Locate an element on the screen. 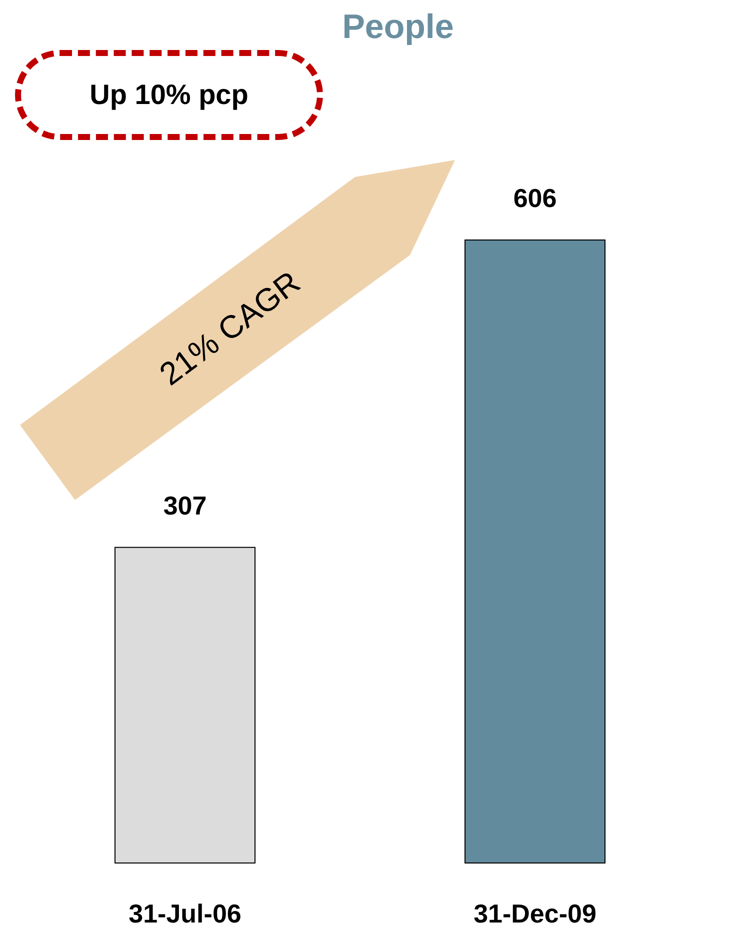  data-label: 307 is located at coordinates (185, 505).